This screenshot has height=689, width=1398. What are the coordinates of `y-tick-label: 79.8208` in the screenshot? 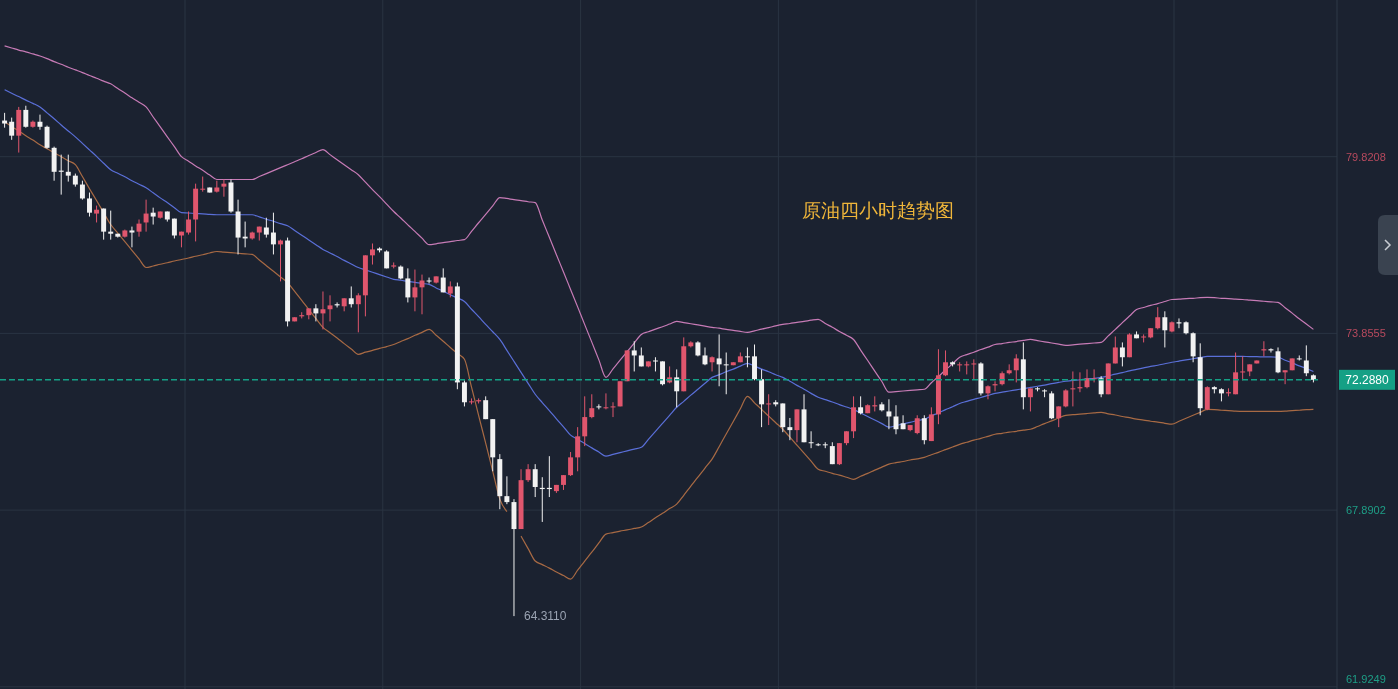 It's located at (1366, 156).